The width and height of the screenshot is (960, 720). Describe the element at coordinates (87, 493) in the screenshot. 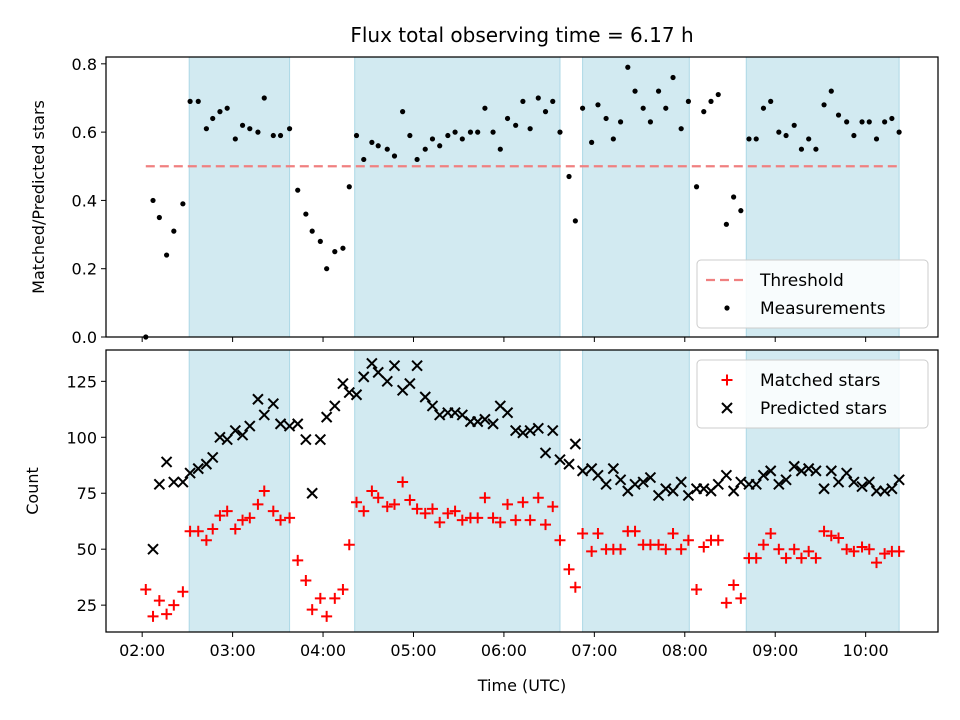

I see `y-tick-label: 75` at that location.